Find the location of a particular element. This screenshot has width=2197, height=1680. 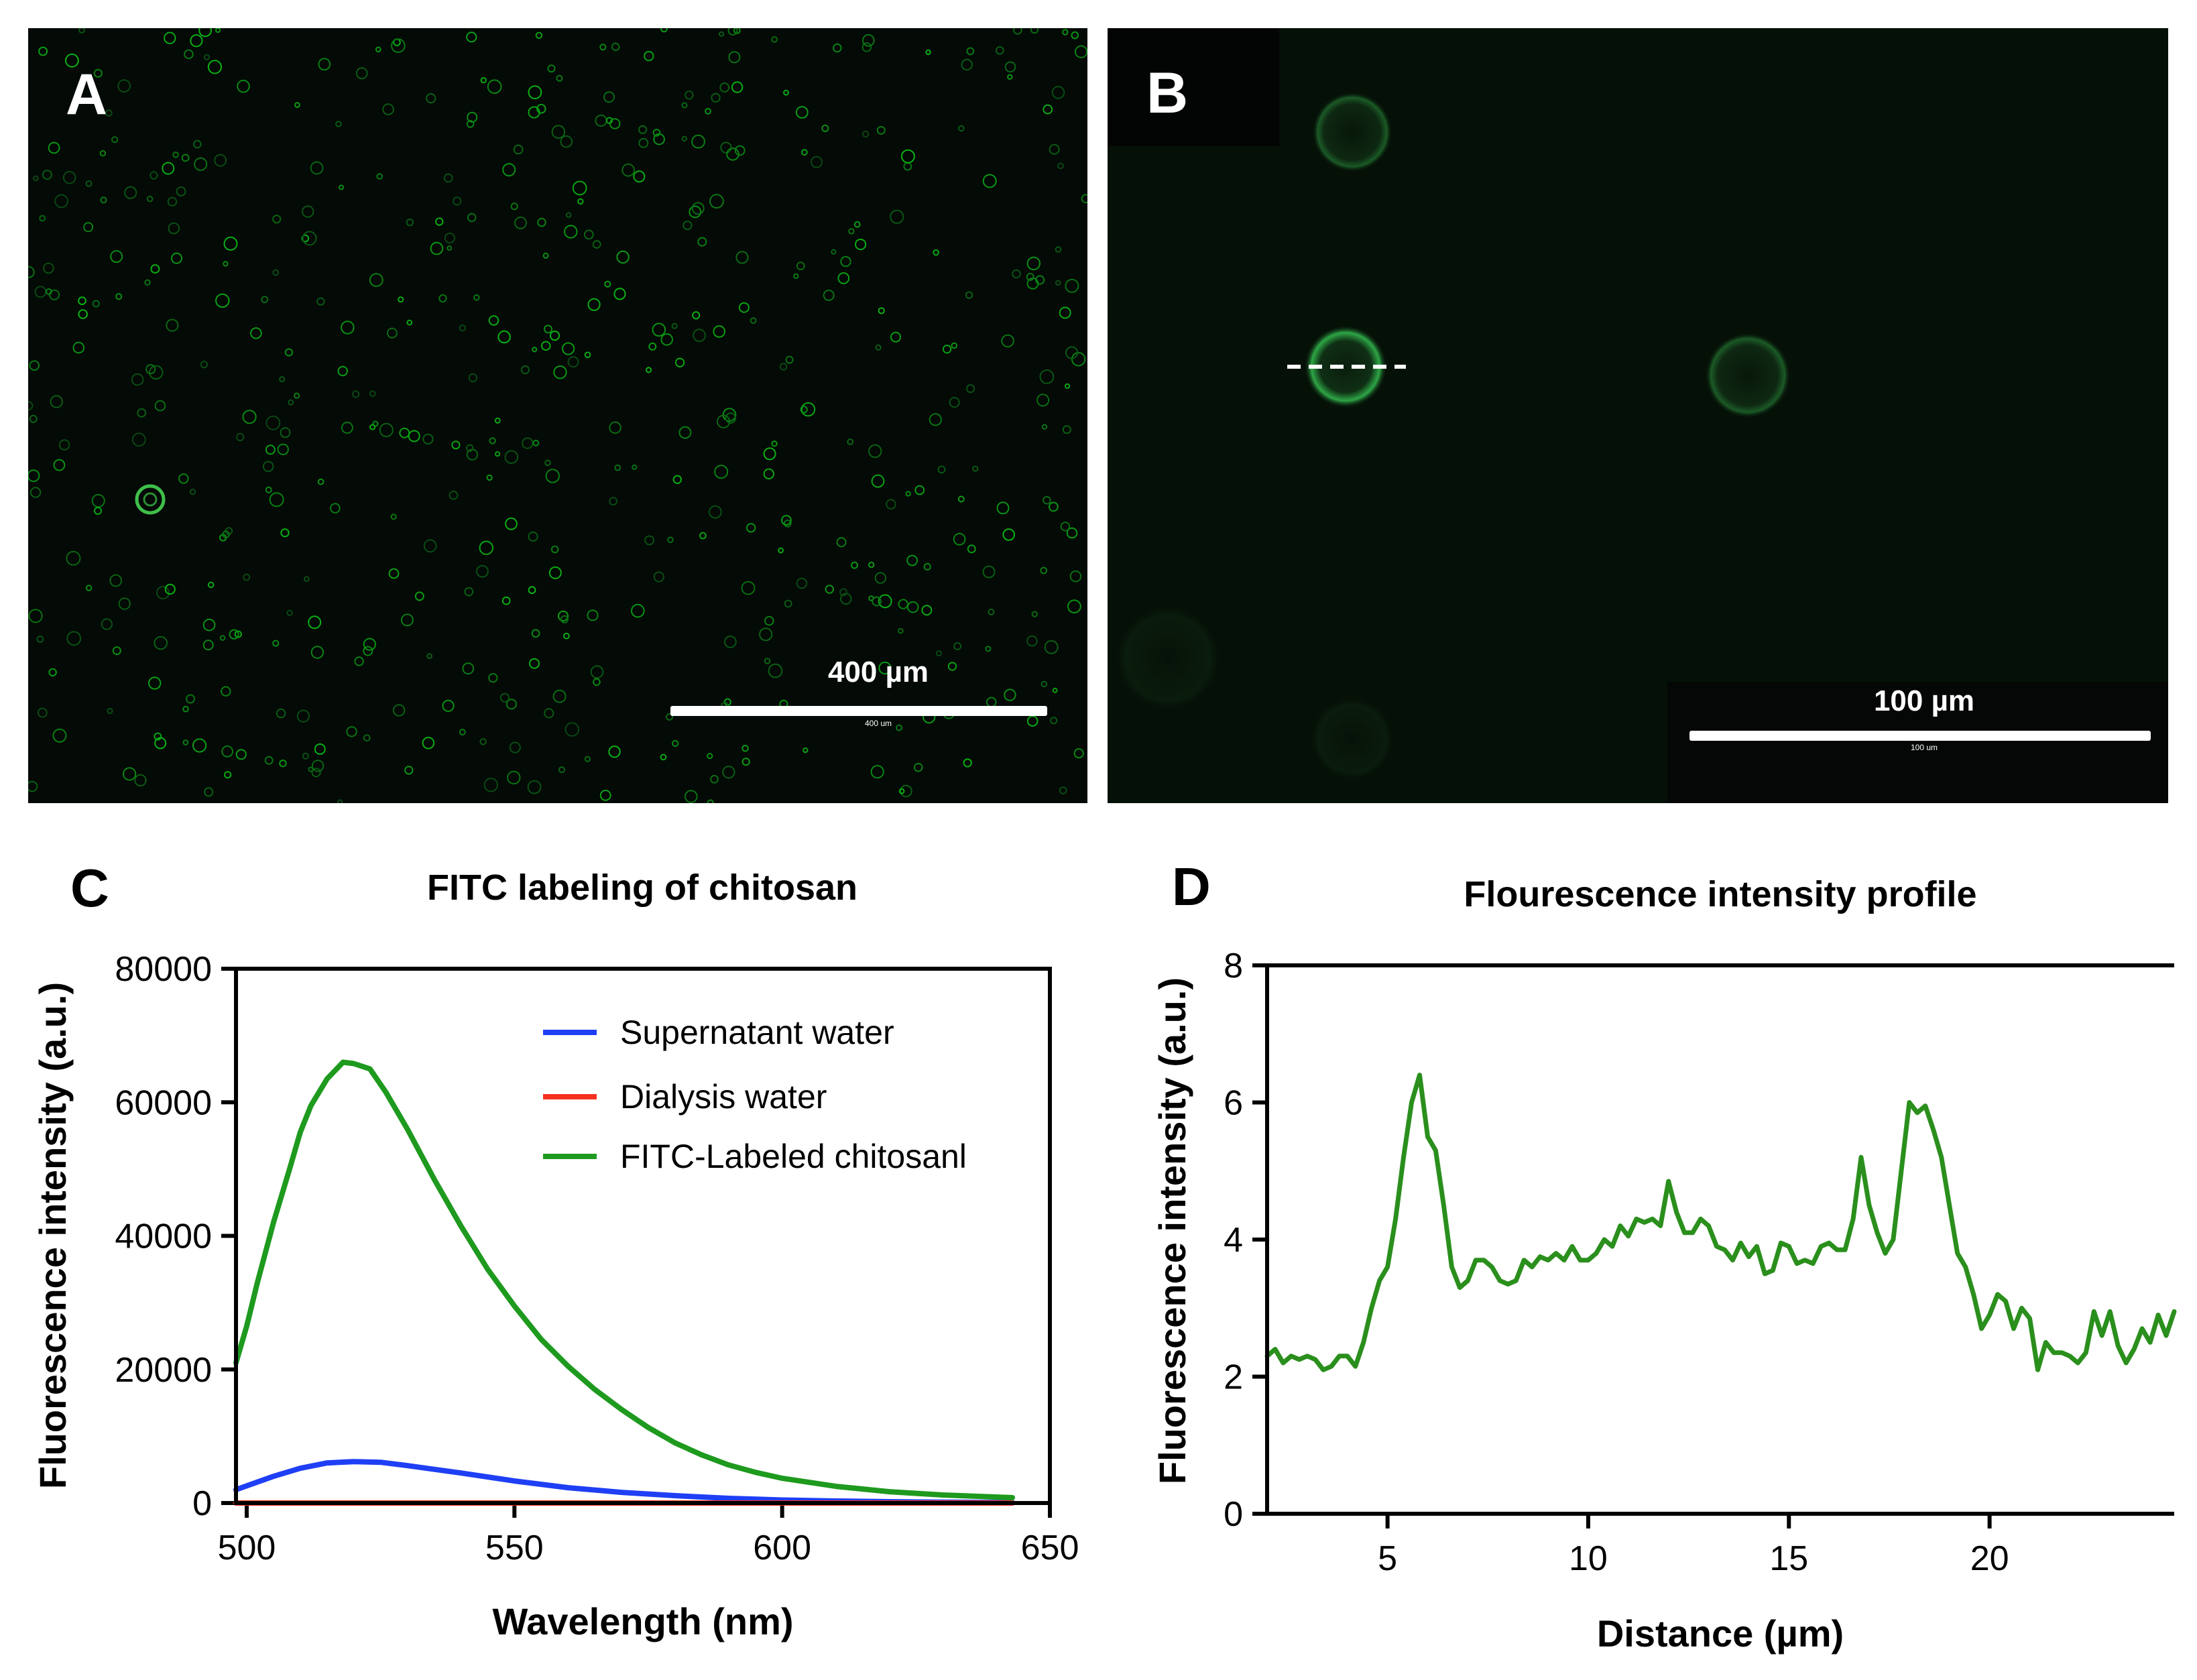

y-tick-label: 4 is located at coordinates (1233, 1240).